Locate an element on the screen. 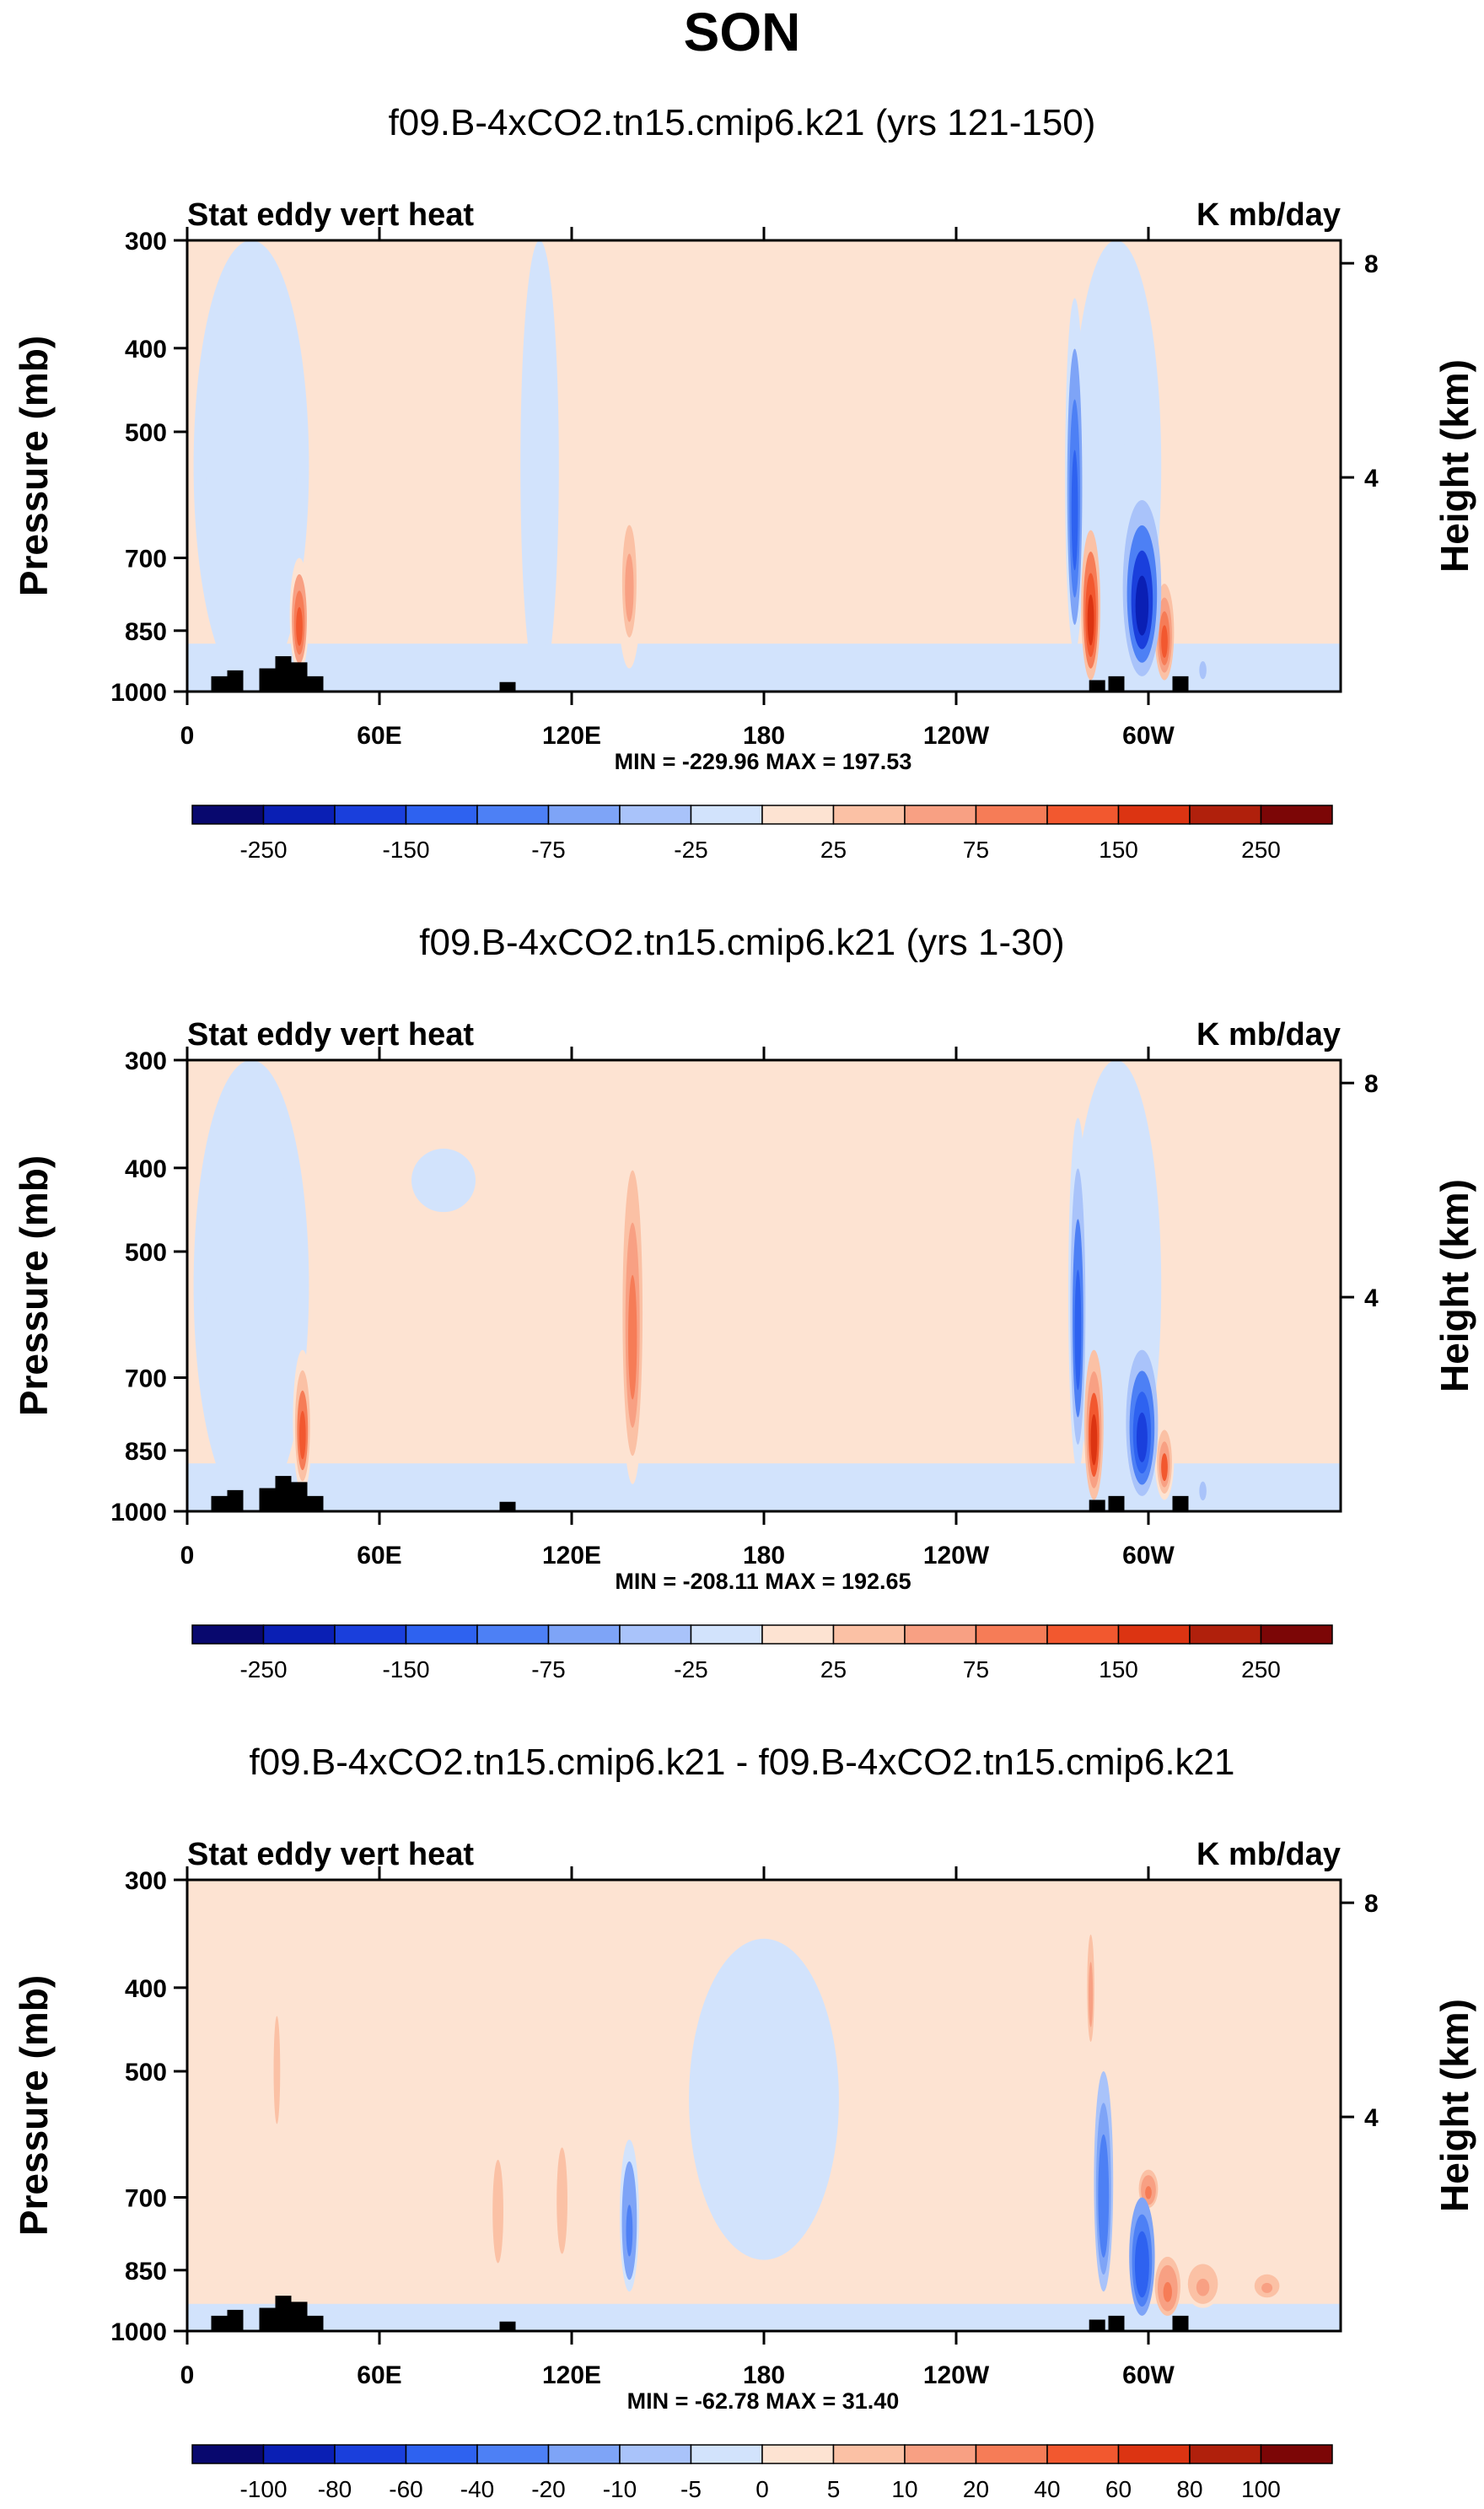 The image size is (1484, 2509). x-tick-label: 180 is located at coordinates (764, 2375).